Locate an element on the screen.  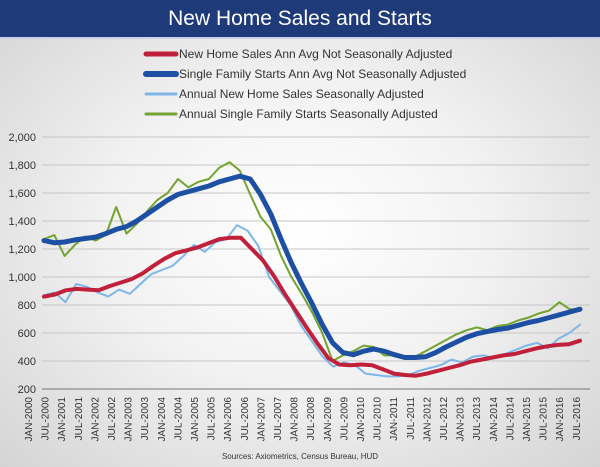
y-tick-label: 600 is located at coordinates (27, 334).